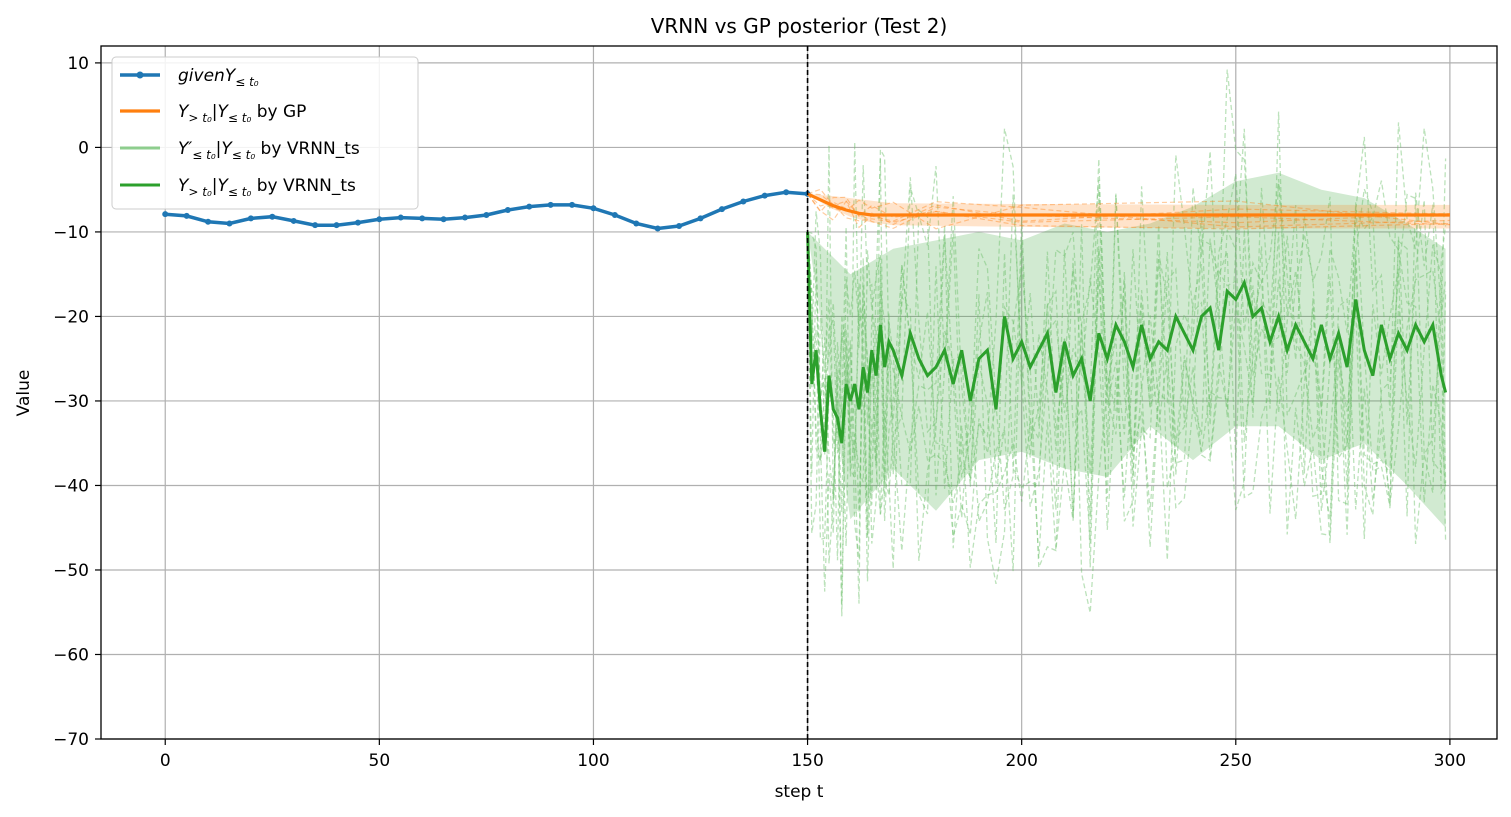 The image size is (1511, 817). I want to click on y-tick-label: 10, so click(78, 64).